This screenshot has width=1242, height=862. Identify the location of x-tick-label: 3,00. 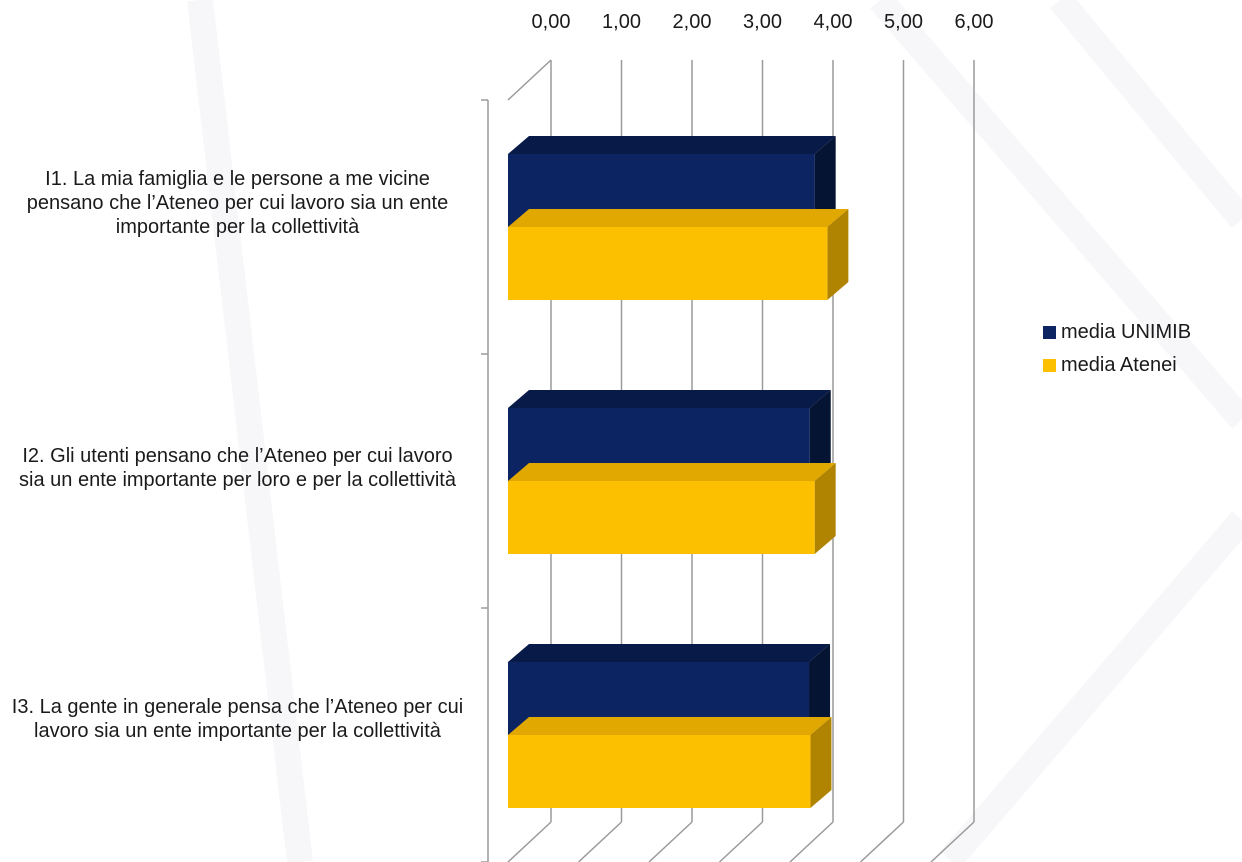
(762, 22).